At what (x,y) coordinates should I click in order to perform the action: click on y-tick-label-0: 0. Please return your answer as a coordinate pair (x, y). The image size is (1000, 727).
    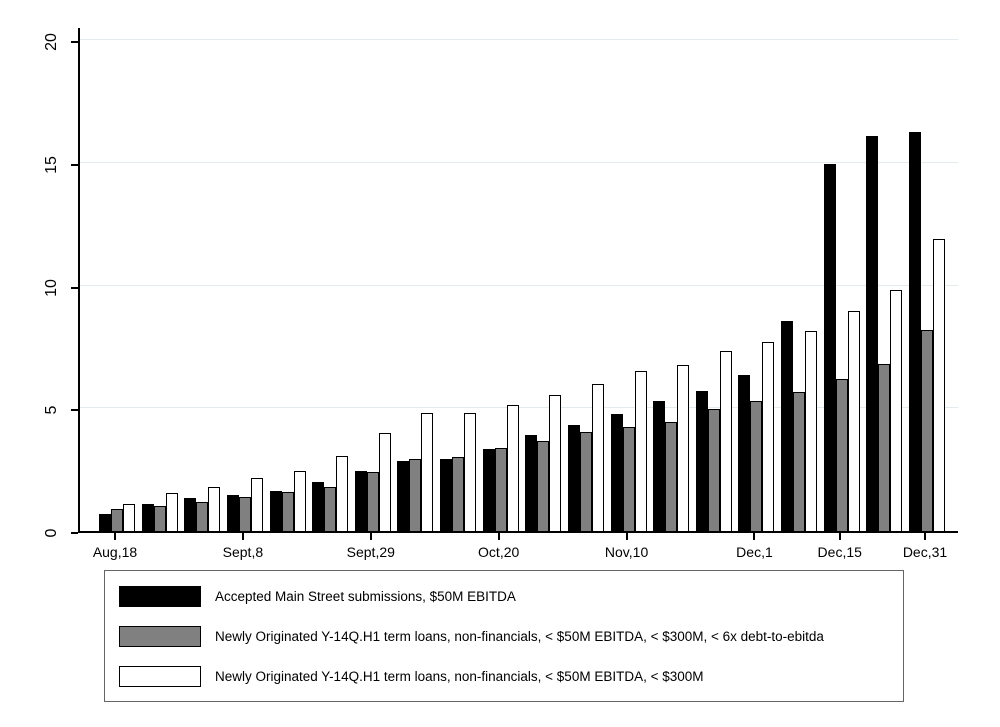
    Looking at the image, I should click on (51, 533).